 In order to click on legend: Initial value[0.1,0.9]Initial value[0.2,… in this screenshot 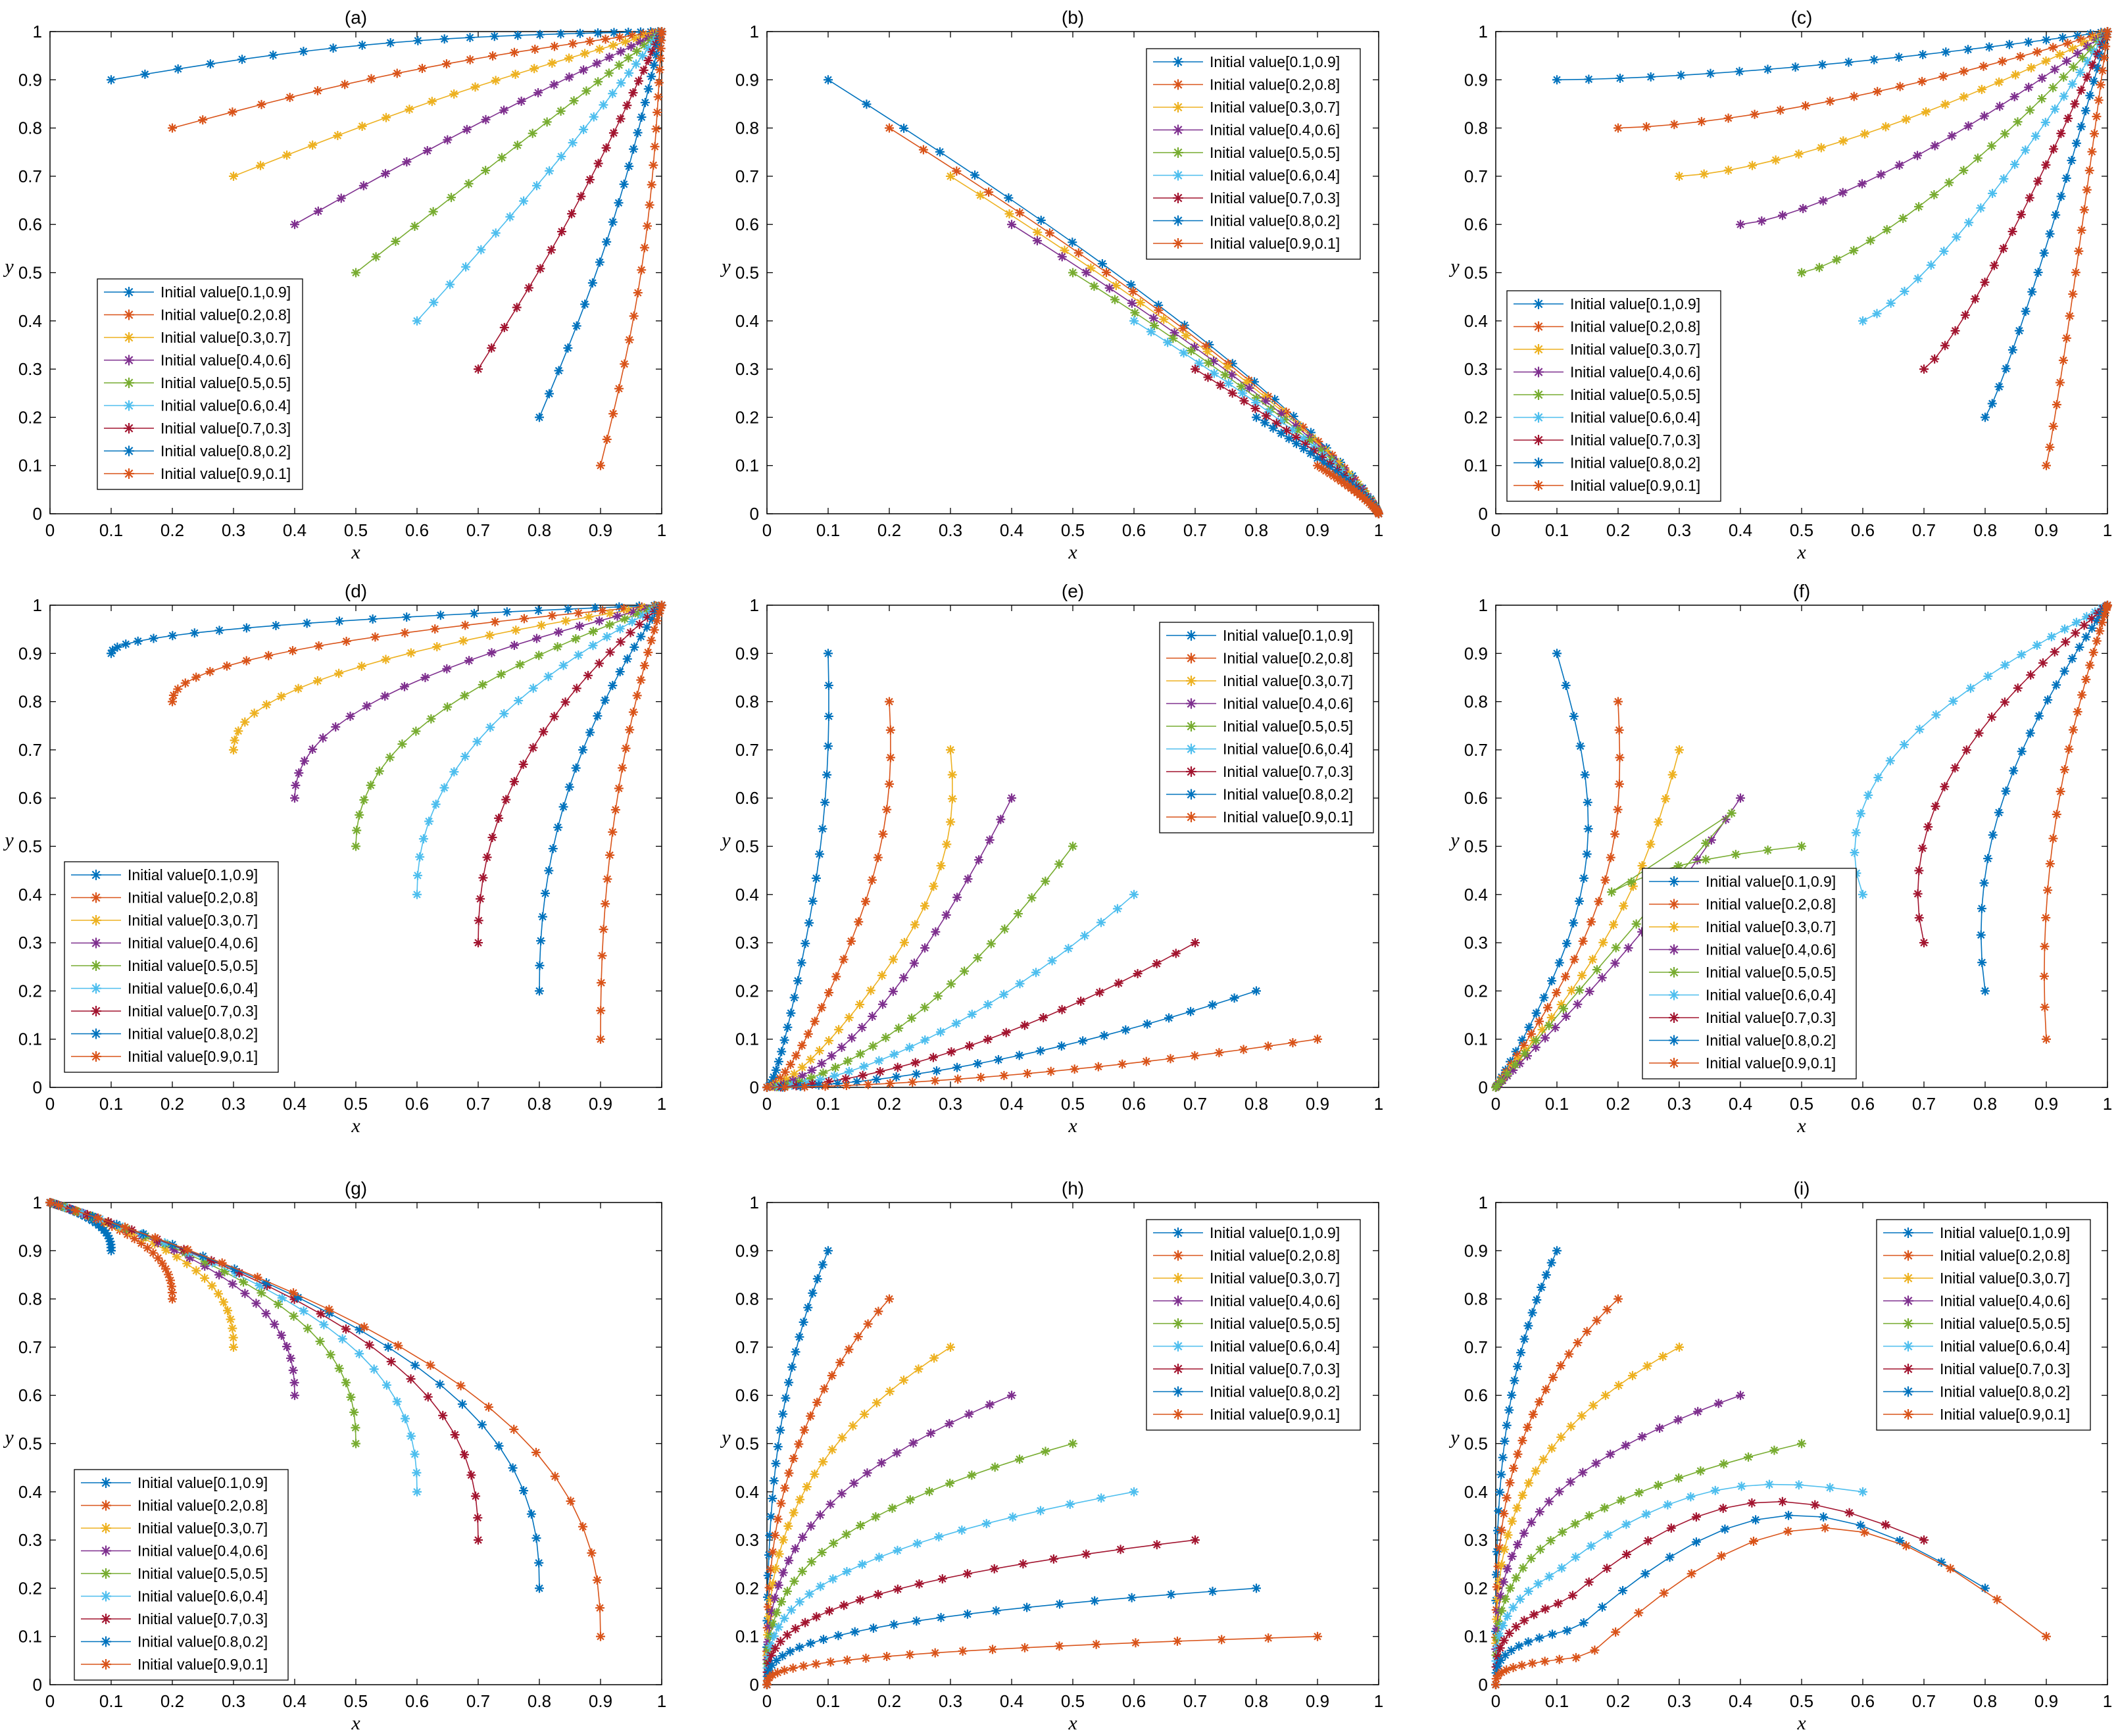, I will do `click(200, 384)`.